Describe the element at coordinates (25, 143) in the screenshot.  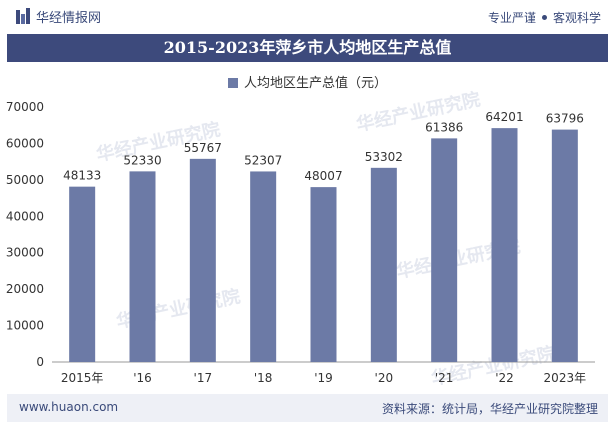
I see `y-tick-label: 60000` at that location.